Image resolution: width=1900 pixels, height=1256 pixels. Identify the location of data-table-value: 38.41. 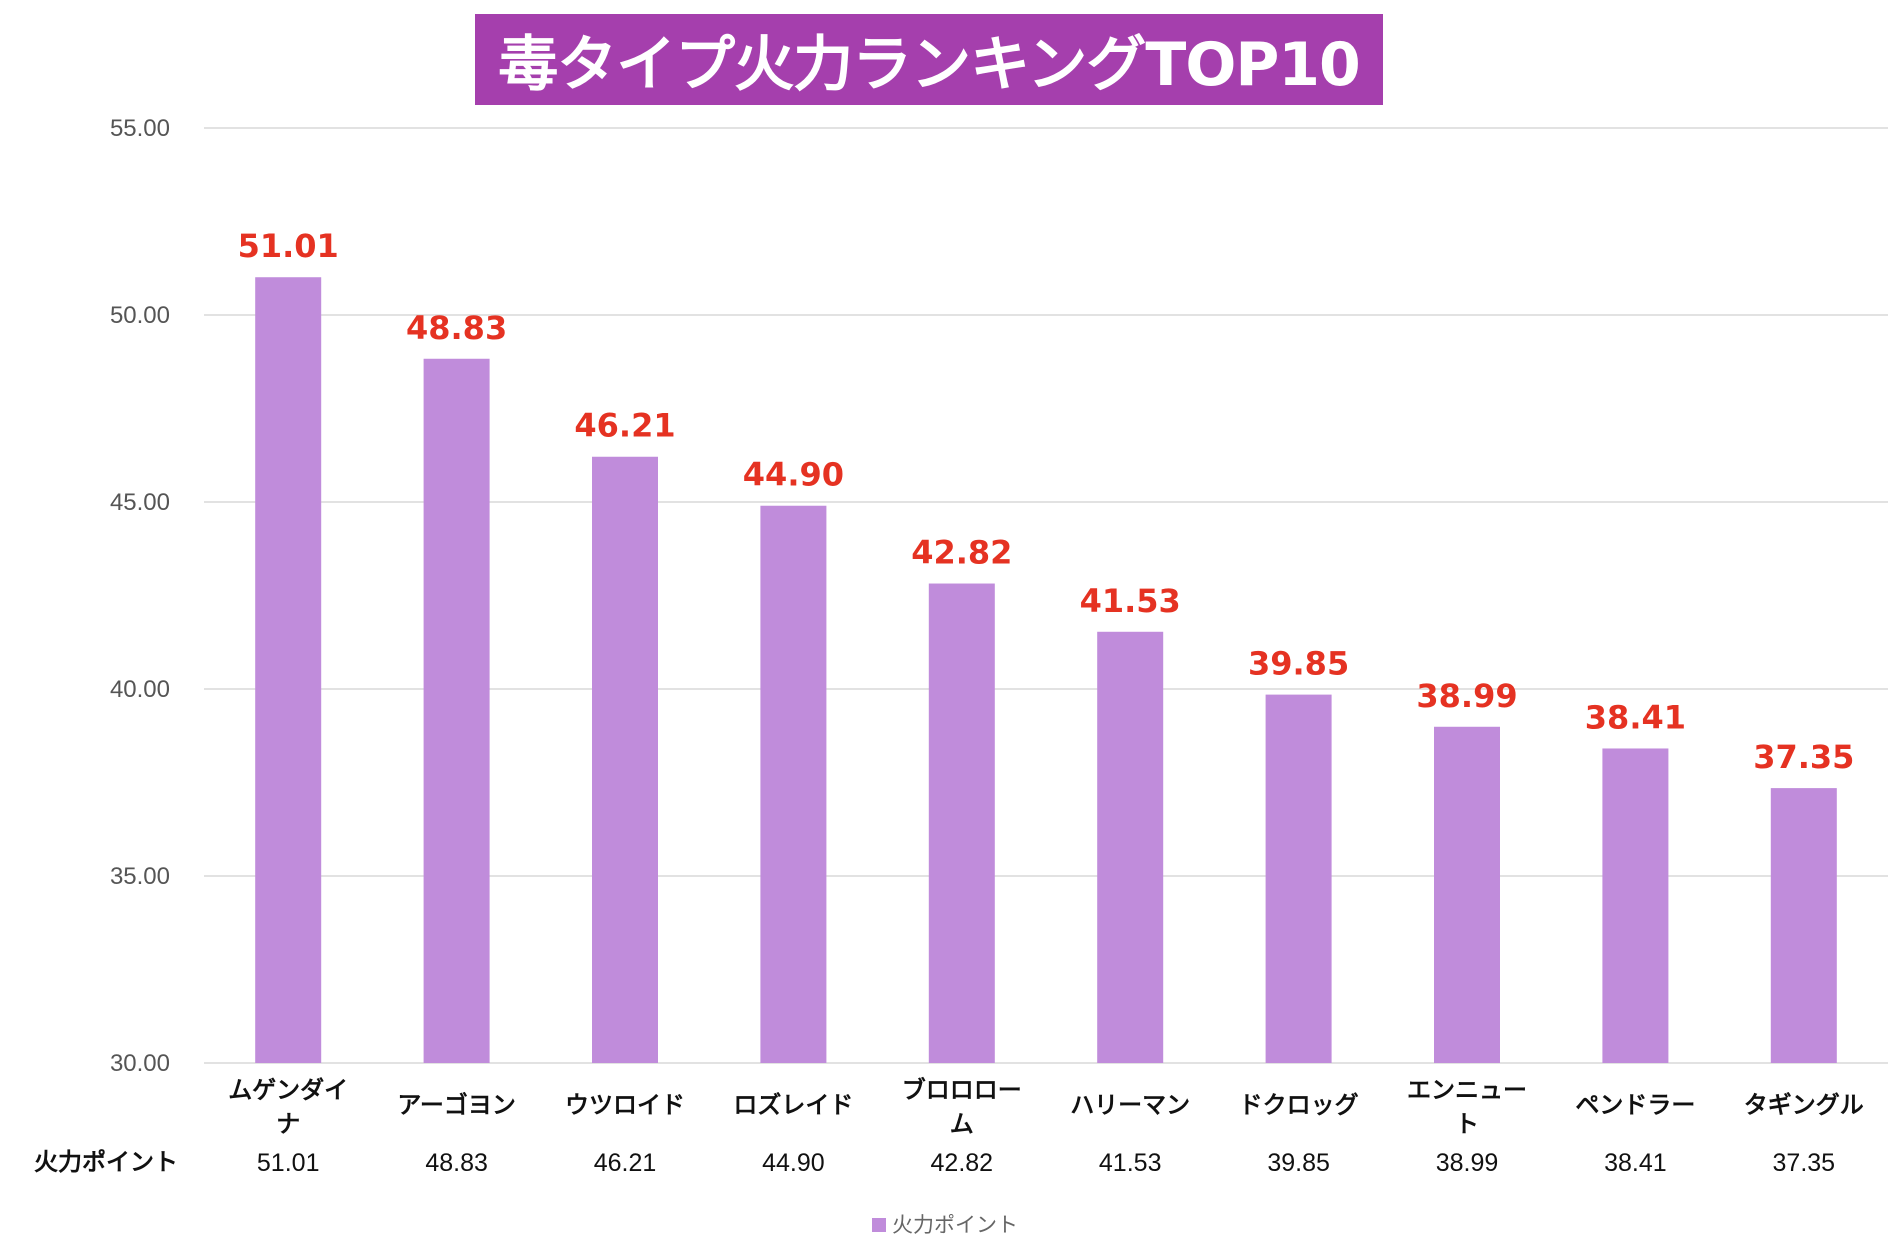
(1635, 1163).